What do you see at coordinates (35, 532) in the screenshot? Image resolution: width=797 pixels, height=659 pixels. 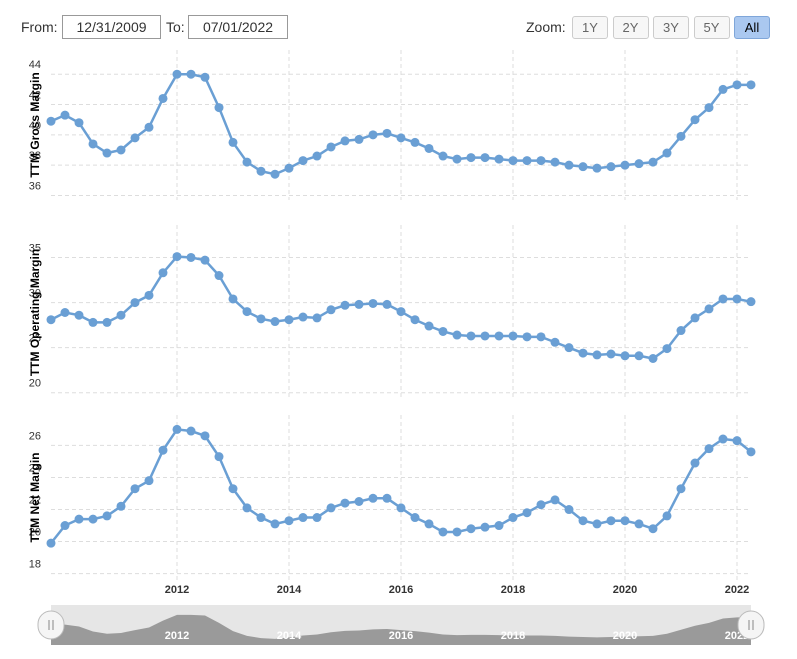 I see `y-tick-label: 20` at bounding box center [35, 532].